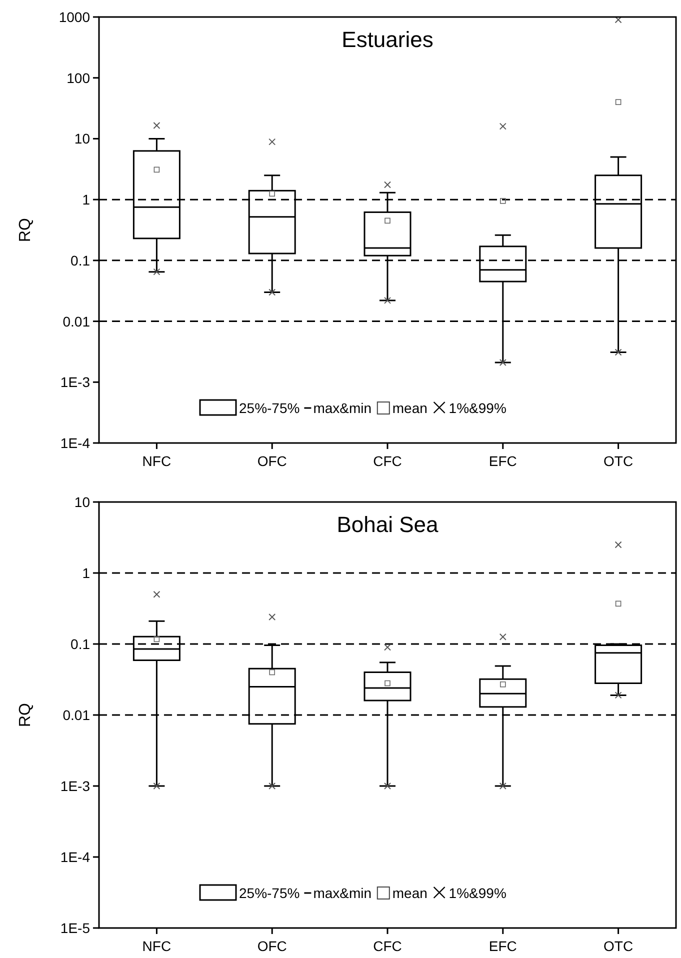 The height and width of the screenshot is (958, 681). Describe the element at coordinates (388, 39) in the screenshot. I see `text: Estuaries` at that location.